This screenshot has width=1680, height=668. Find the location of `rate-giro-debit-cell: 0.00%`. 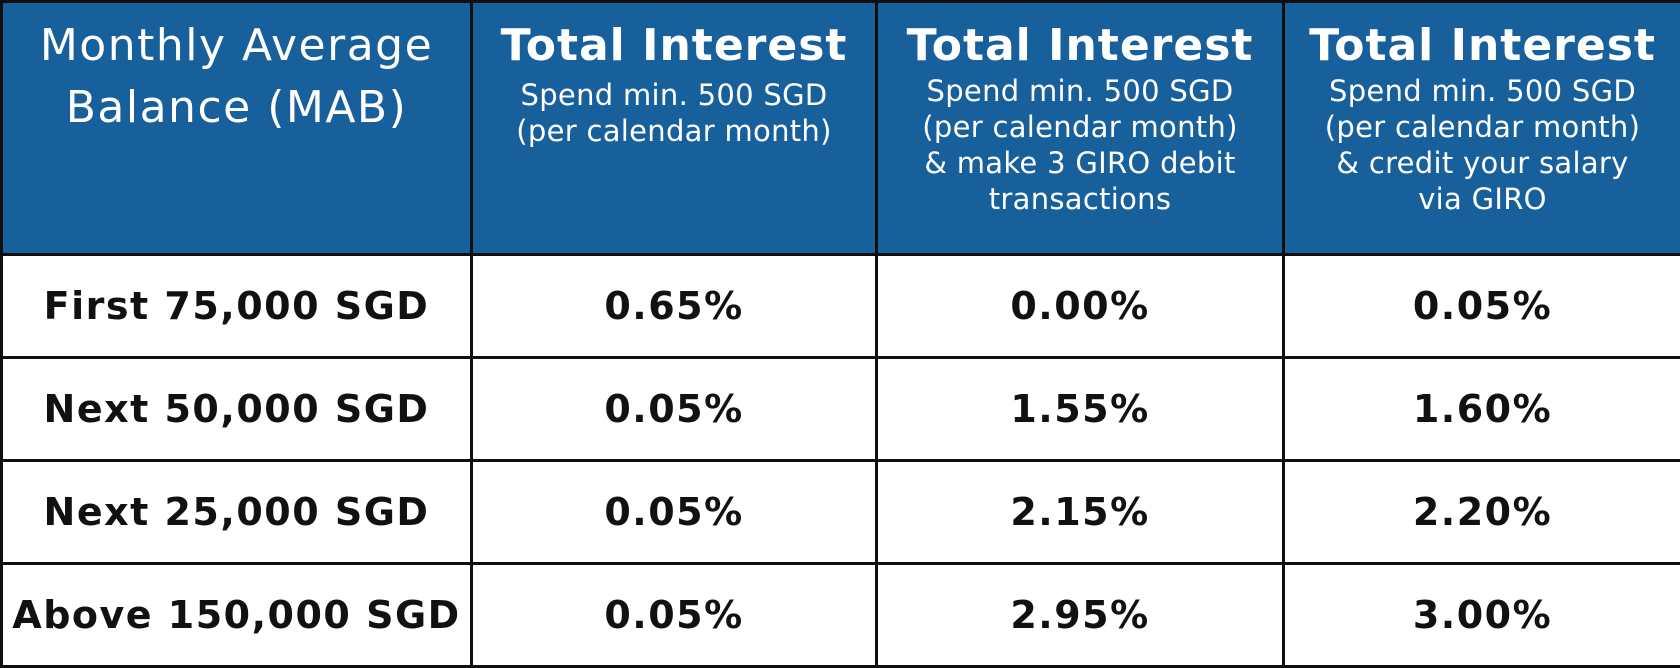

rate-giro-debit-cell: 0.00% is located at coordinates (1080, 306).